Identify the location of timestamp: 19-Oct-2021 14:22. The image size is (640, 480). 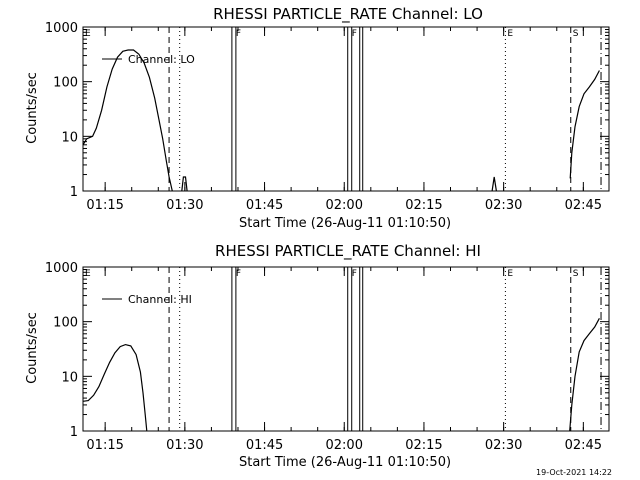
(574, 472).